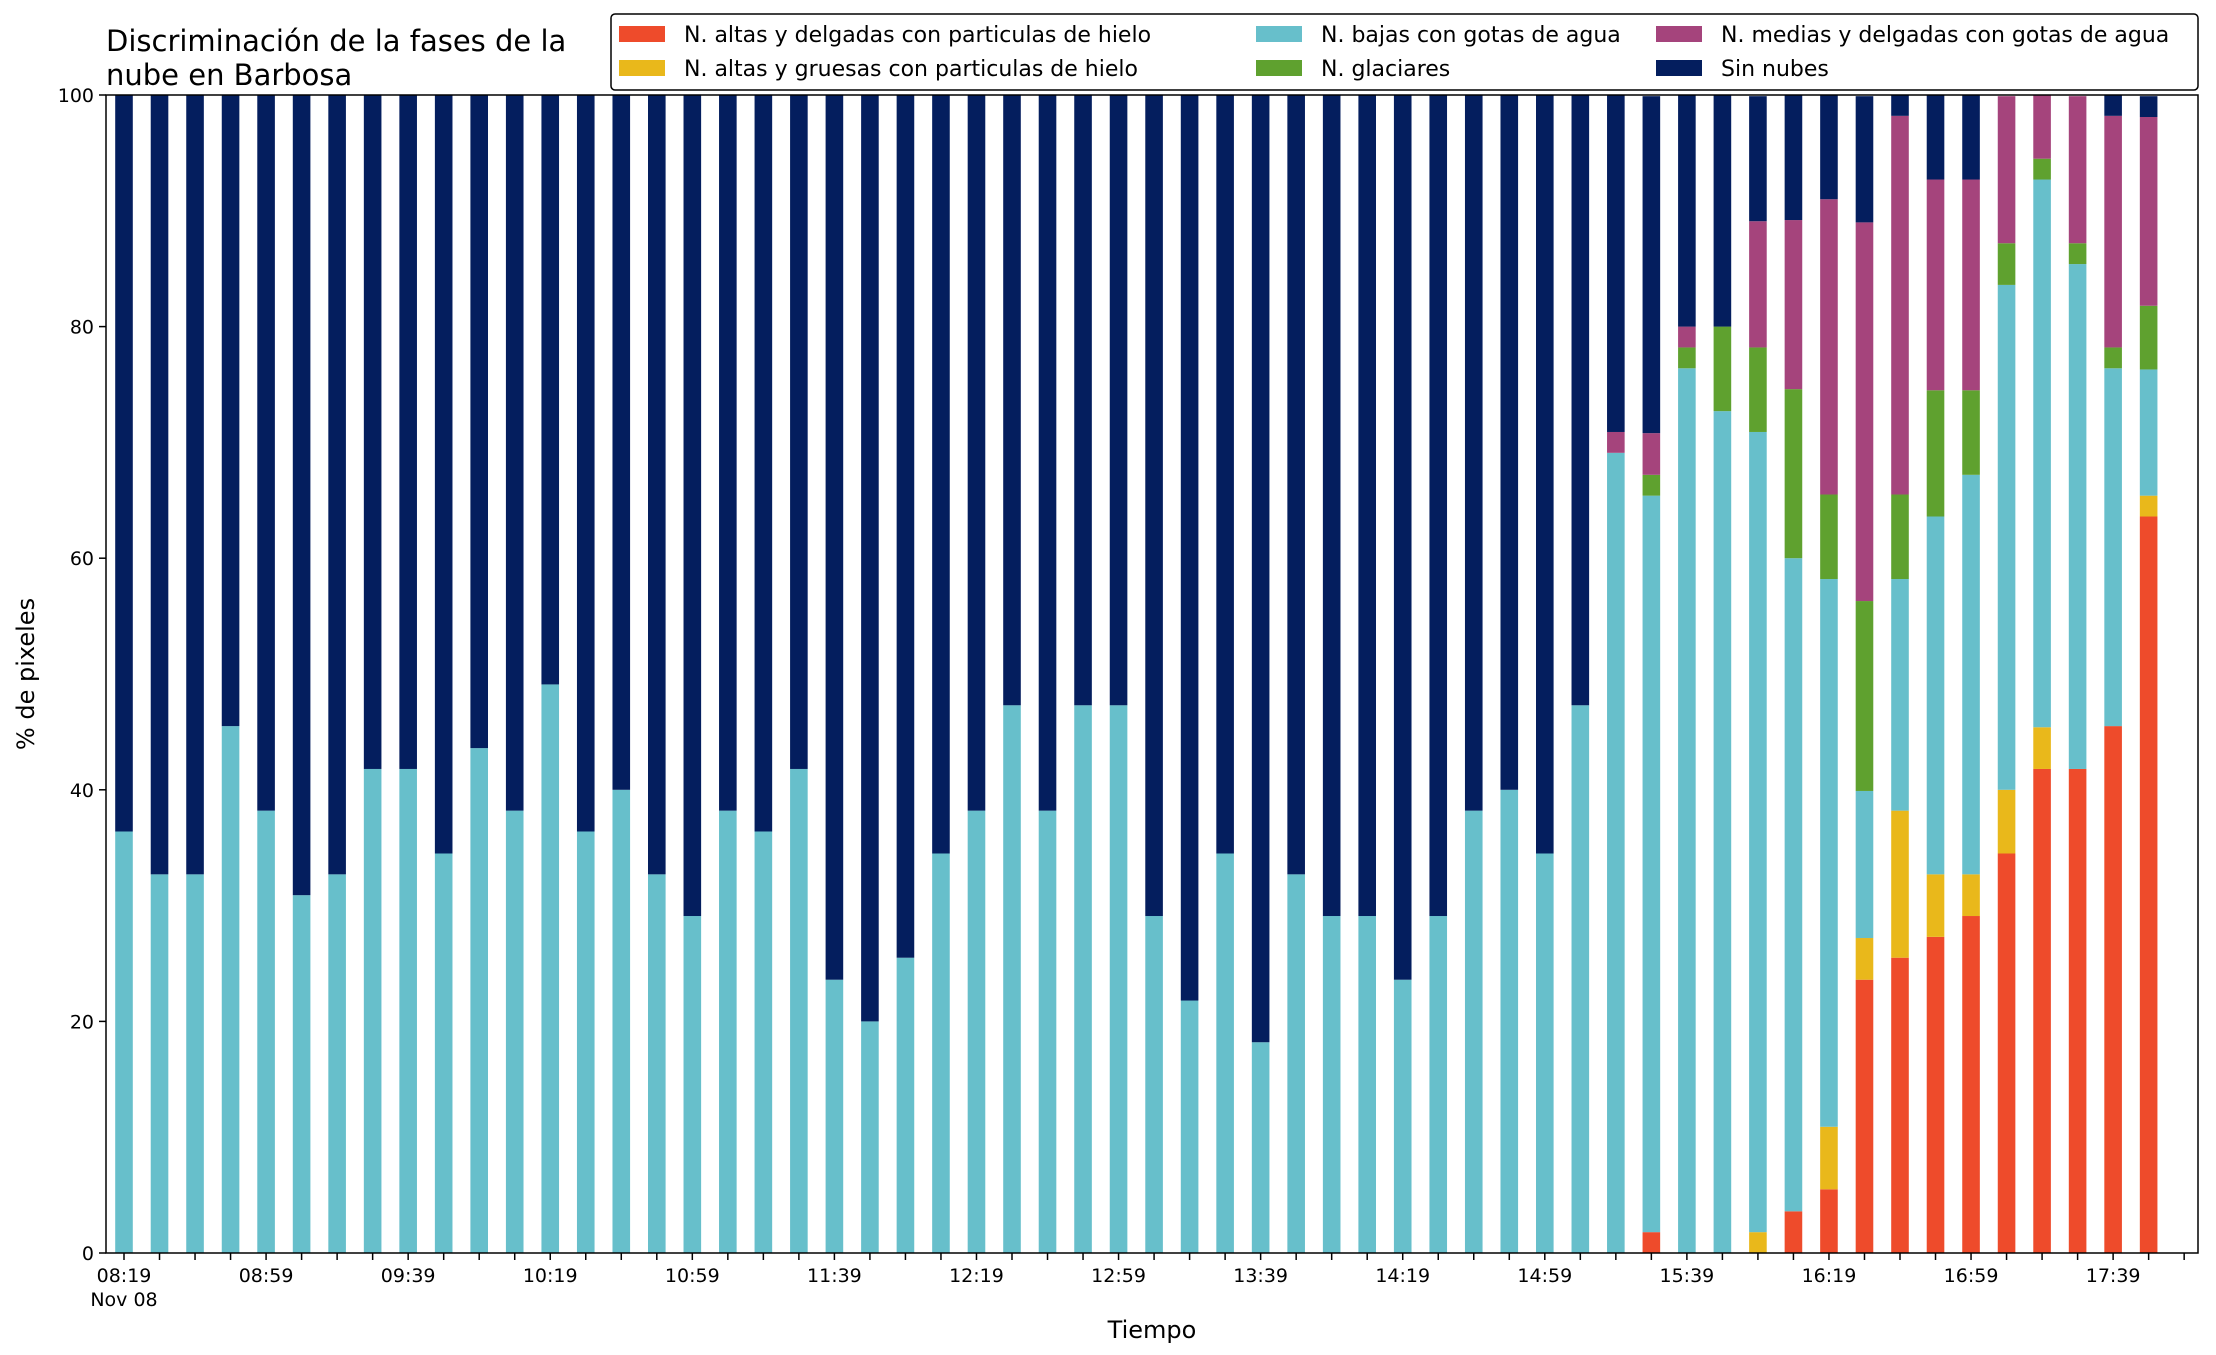 The height and width of the screenshot is (1355, 2216). I want to click on y-tick-label: 80, so click(82, 328).